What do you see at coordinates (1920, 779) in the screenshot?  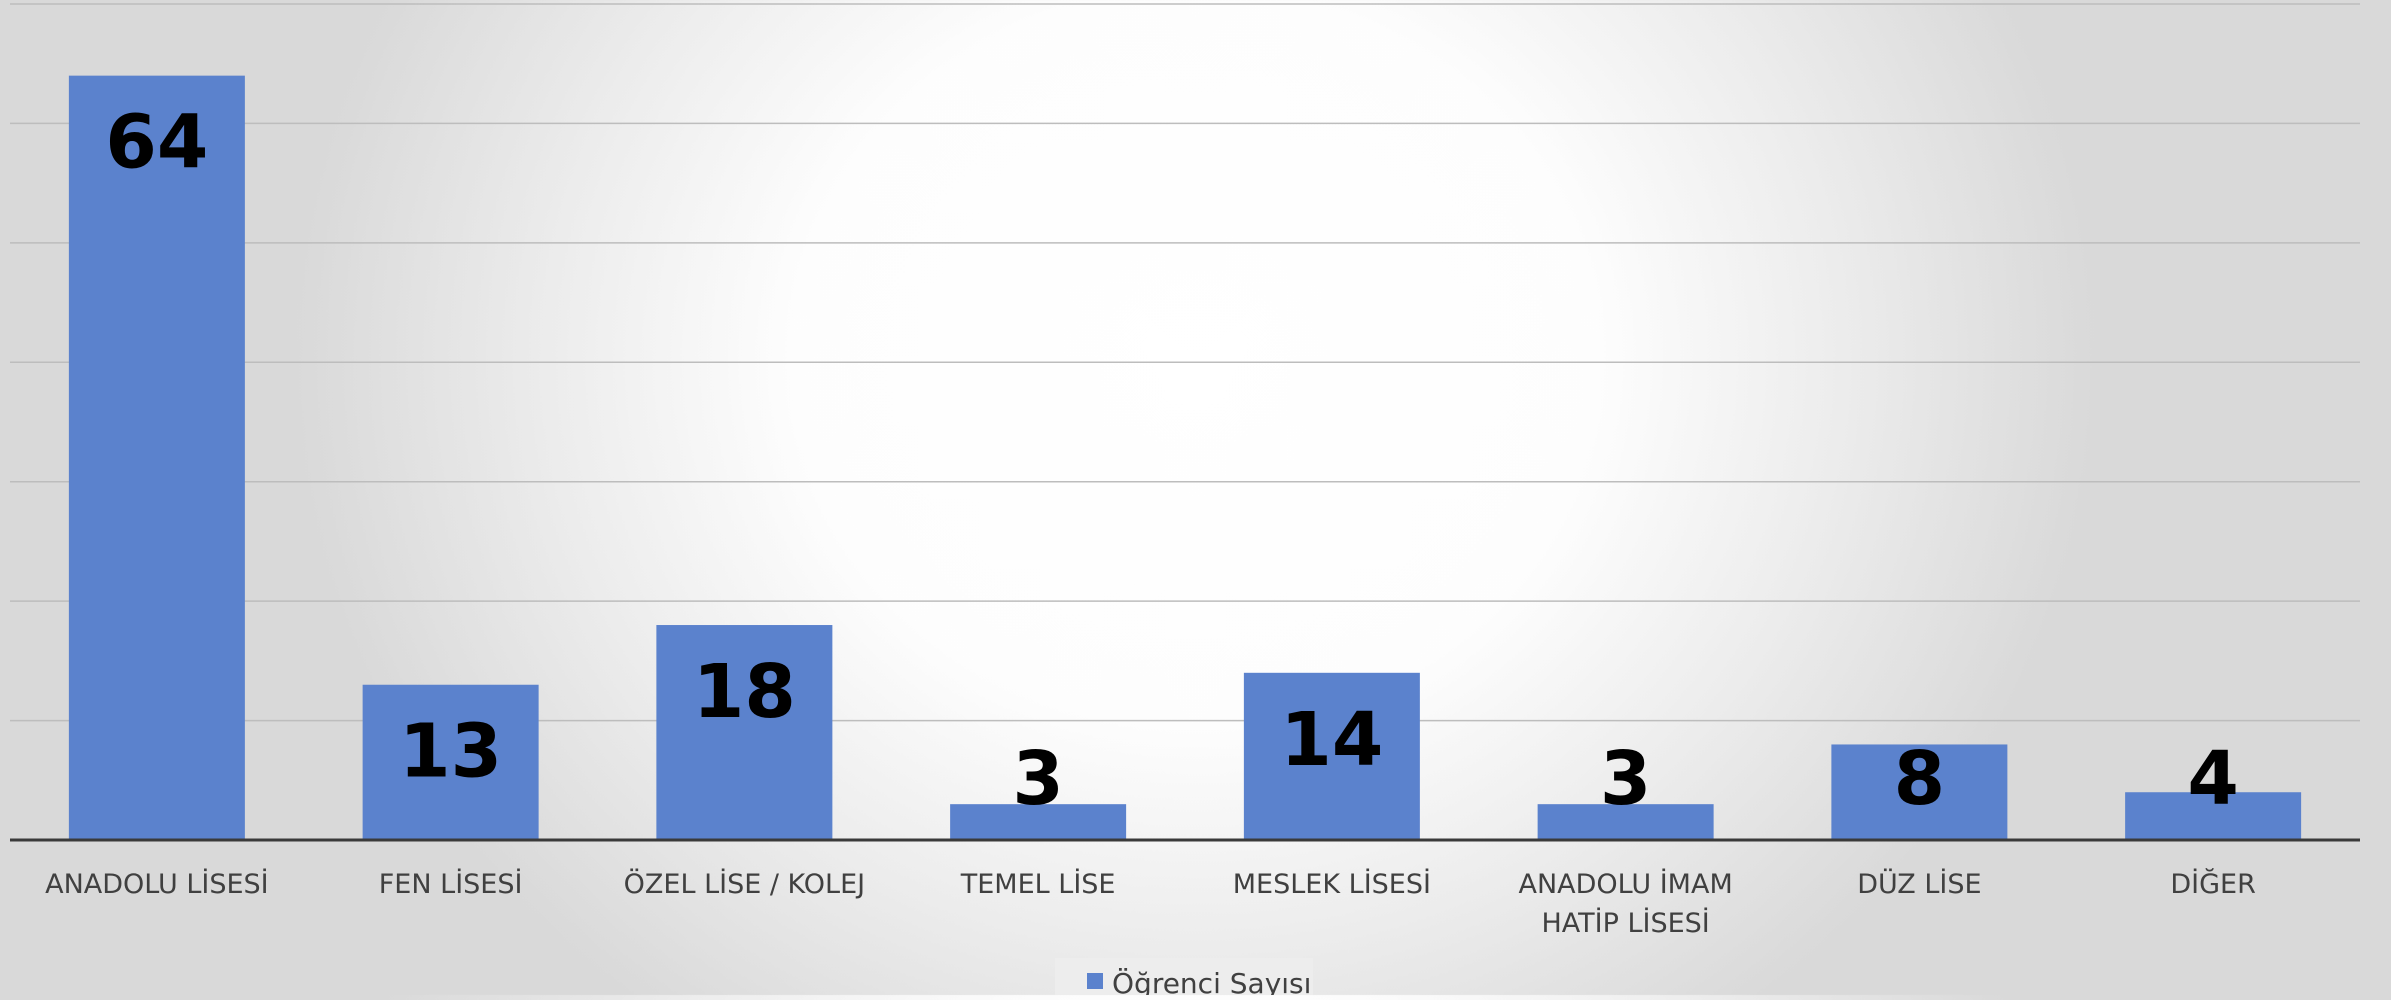 I see `data-label: 8` at bounding box center [1920, 779].